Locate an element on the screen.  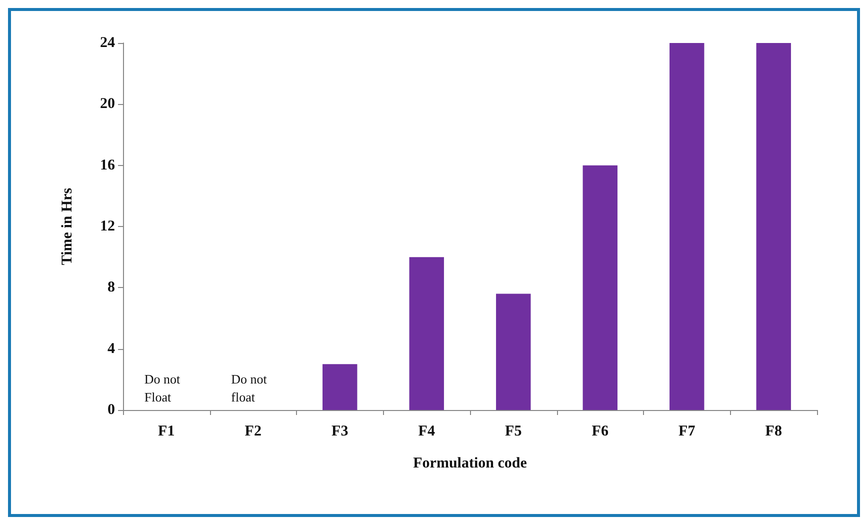
x-tick-label: F4 is located at coordinates (427, 432).